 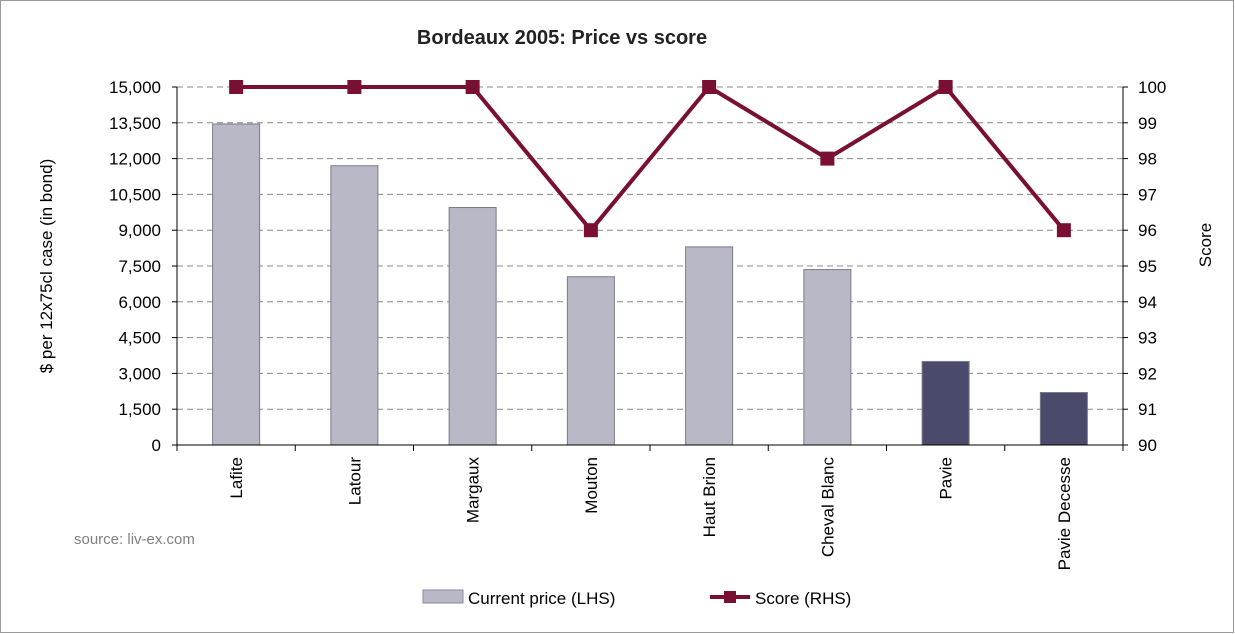 I want to click on y2-tick-labels: 90 91 92 93 94 95 96 97 98 99 100, so click(x=1152, y=266).